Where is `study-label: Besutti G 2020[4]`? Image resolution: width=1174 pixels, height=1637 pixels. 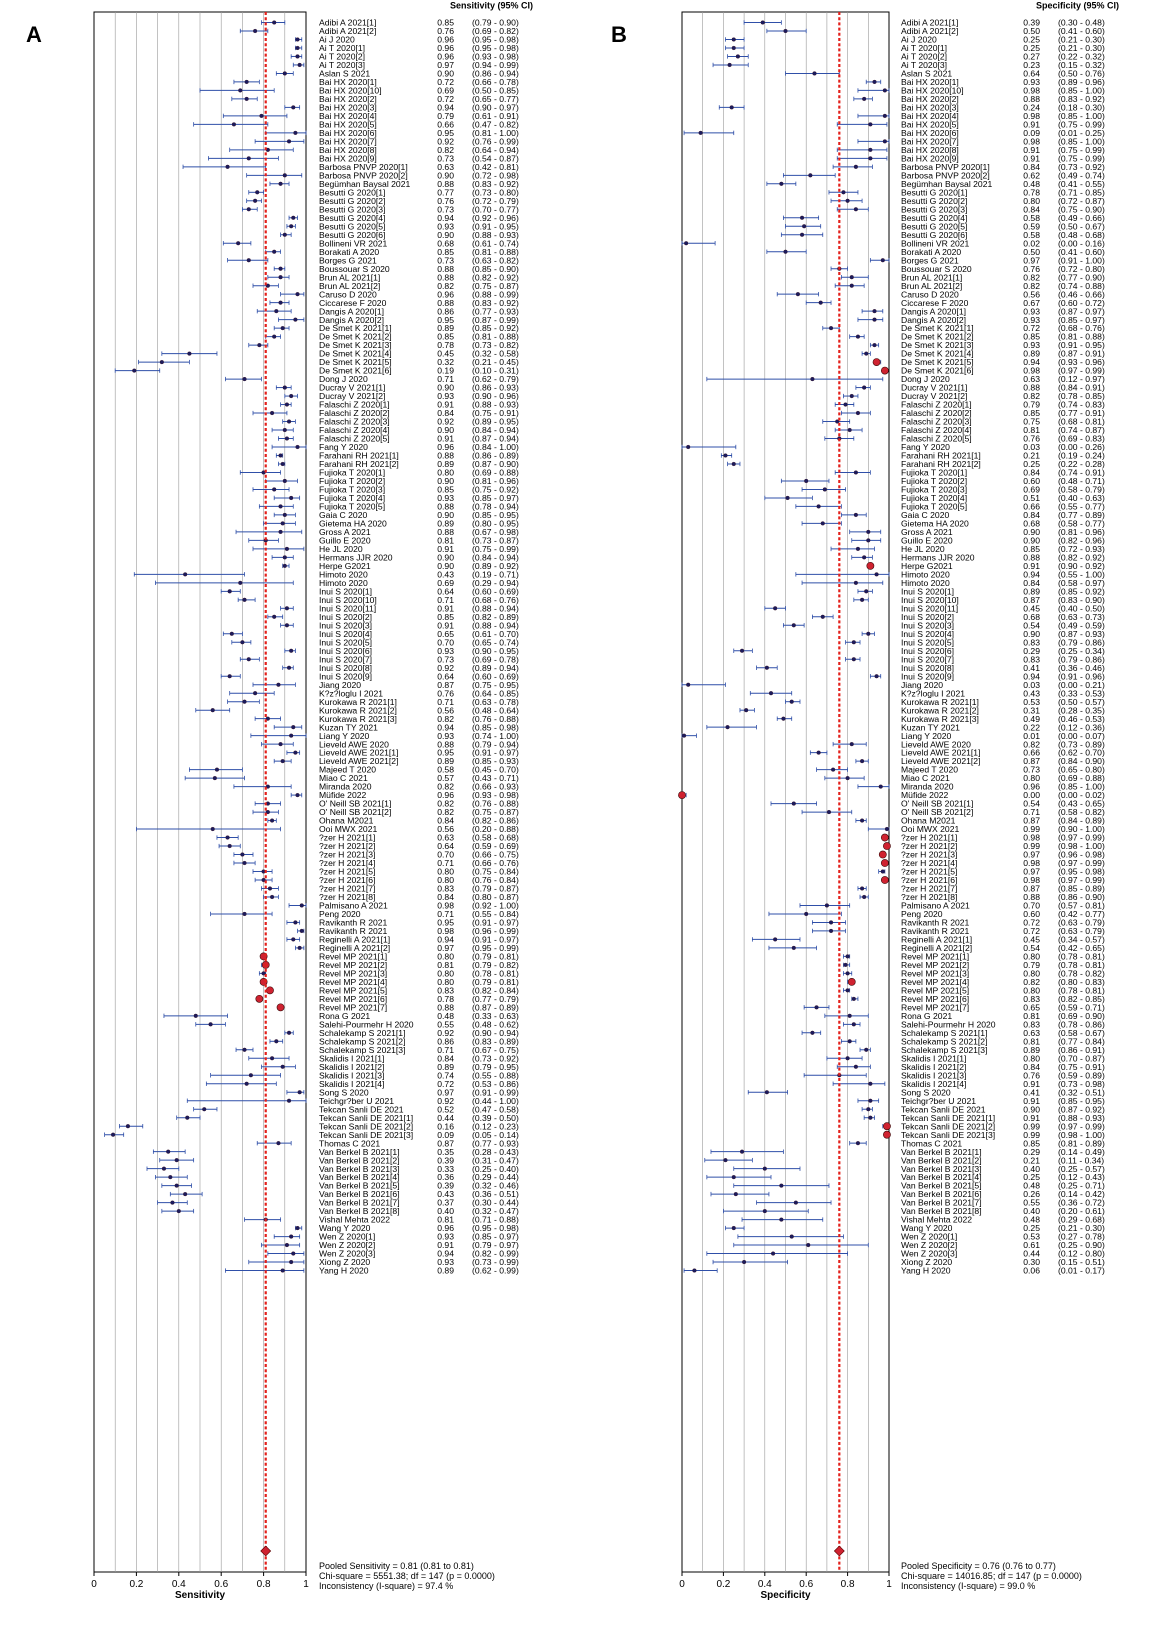
study-label: Besutti G 2020[4] is located at coordinates (934, 218).